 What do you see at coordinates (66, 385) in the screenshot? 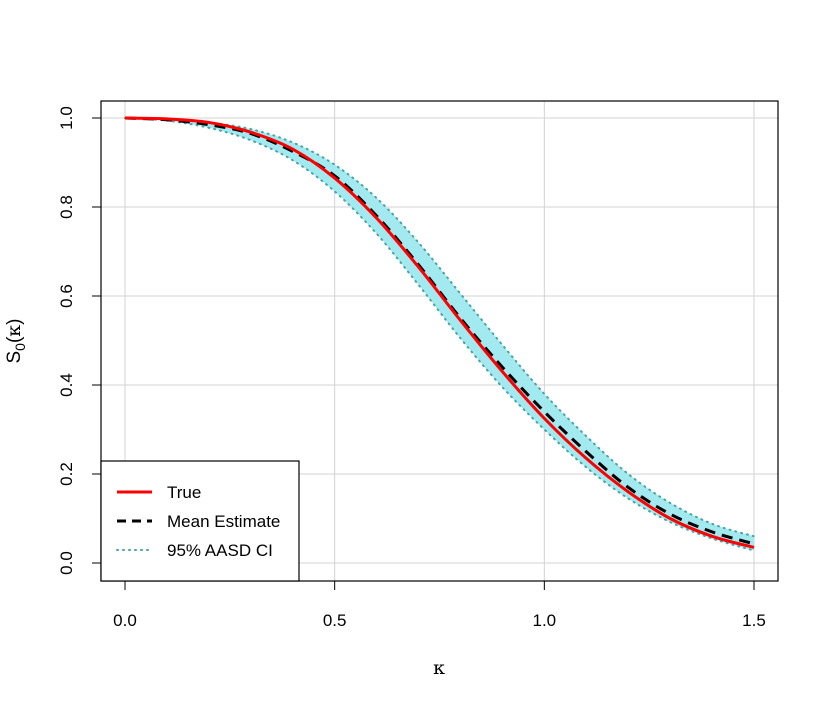
I see `y-tick-label-2: 0.4` at bounding box center [66, 385].